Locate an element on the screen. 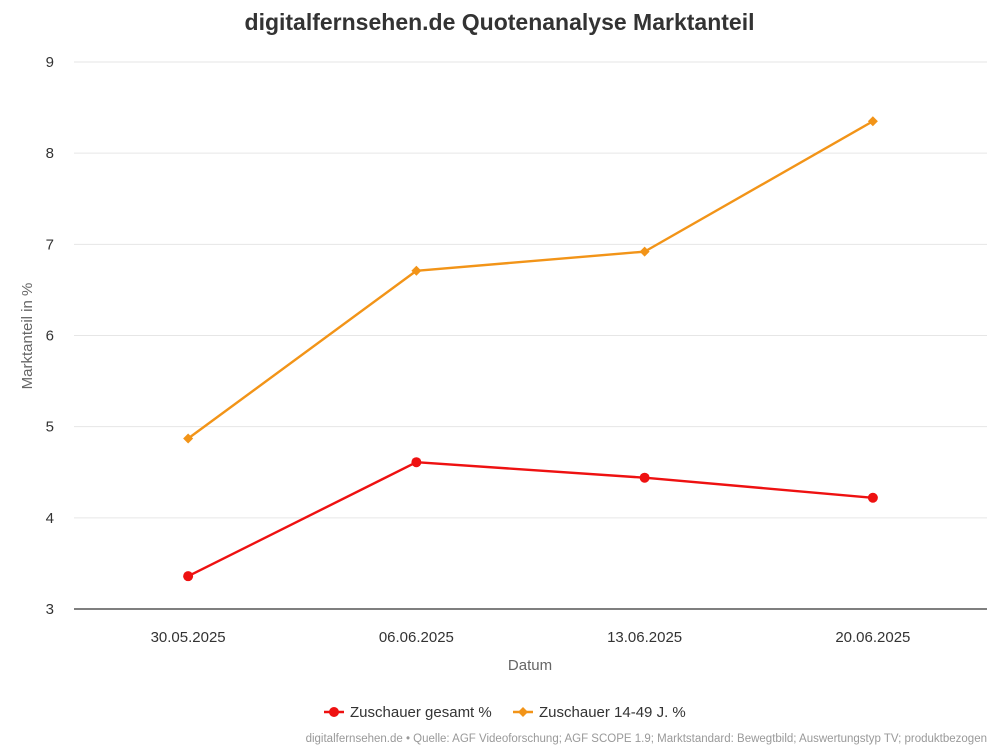  x-tick-label: 30.05.2025 is located at coordinates (188, 637).